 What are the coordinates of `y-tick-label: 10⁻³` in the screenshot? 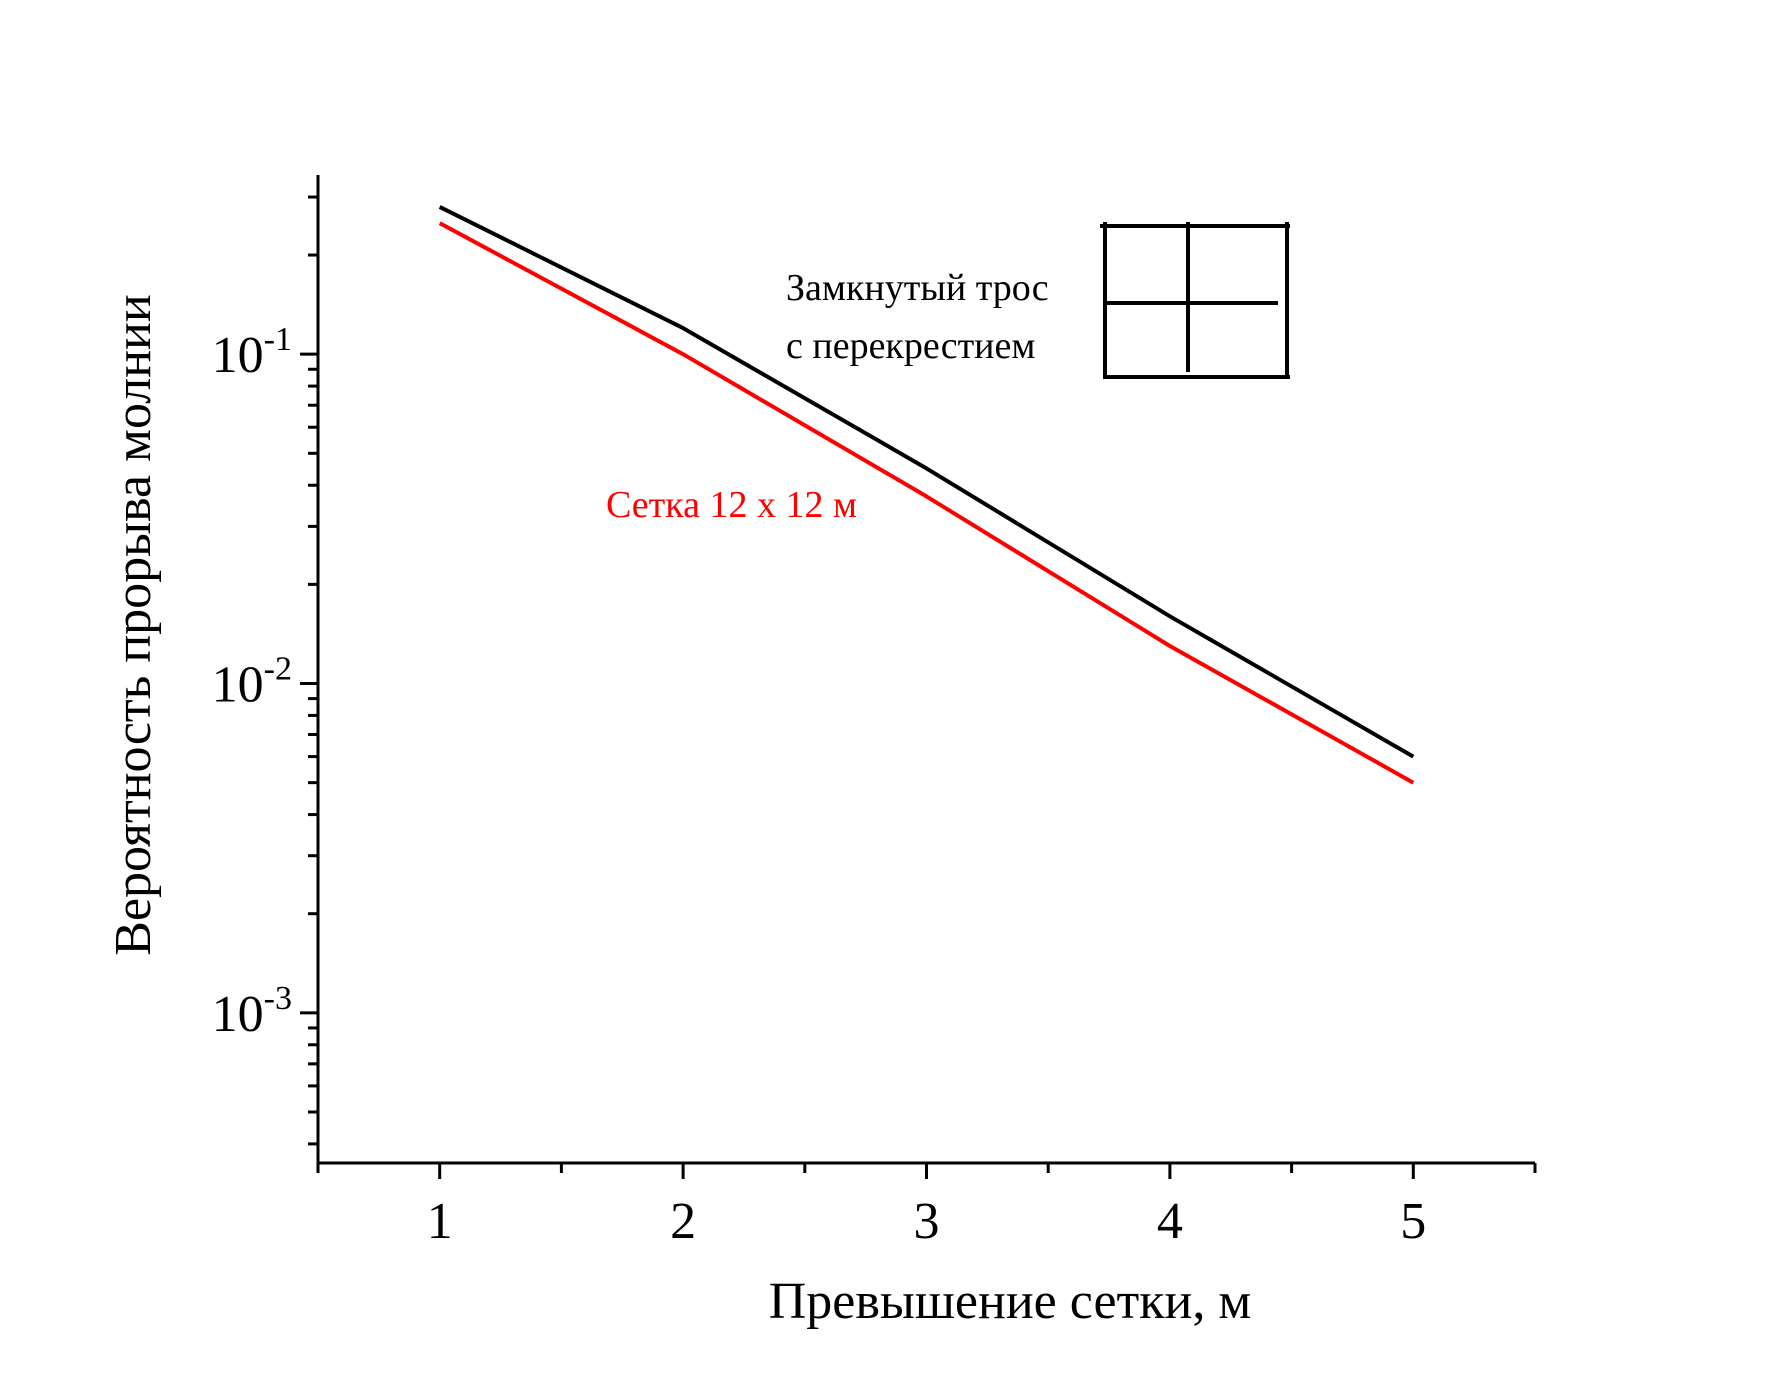 It's located at (252, 1011).